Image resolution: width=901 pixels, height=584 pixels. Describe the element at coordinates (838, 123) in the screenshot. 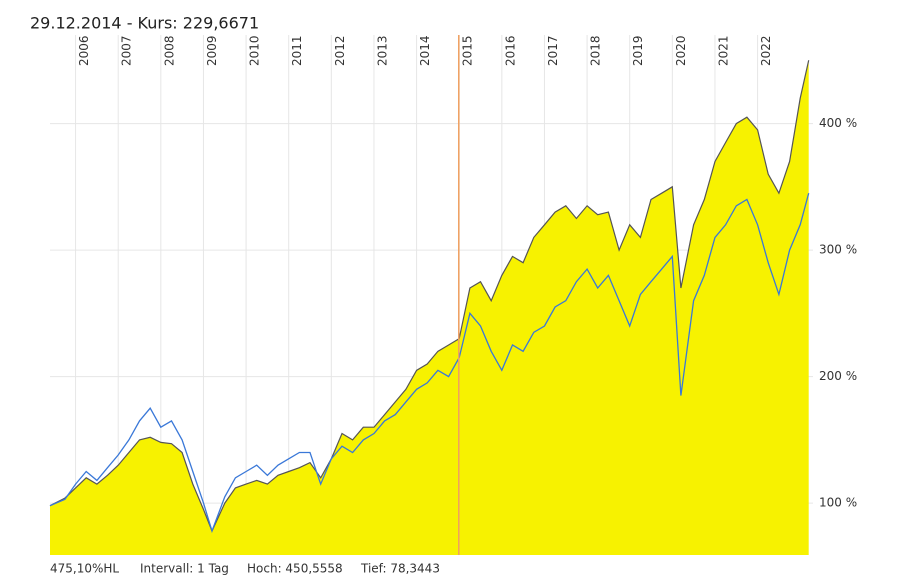

I see `y-tick-label: 400 %` at that location.